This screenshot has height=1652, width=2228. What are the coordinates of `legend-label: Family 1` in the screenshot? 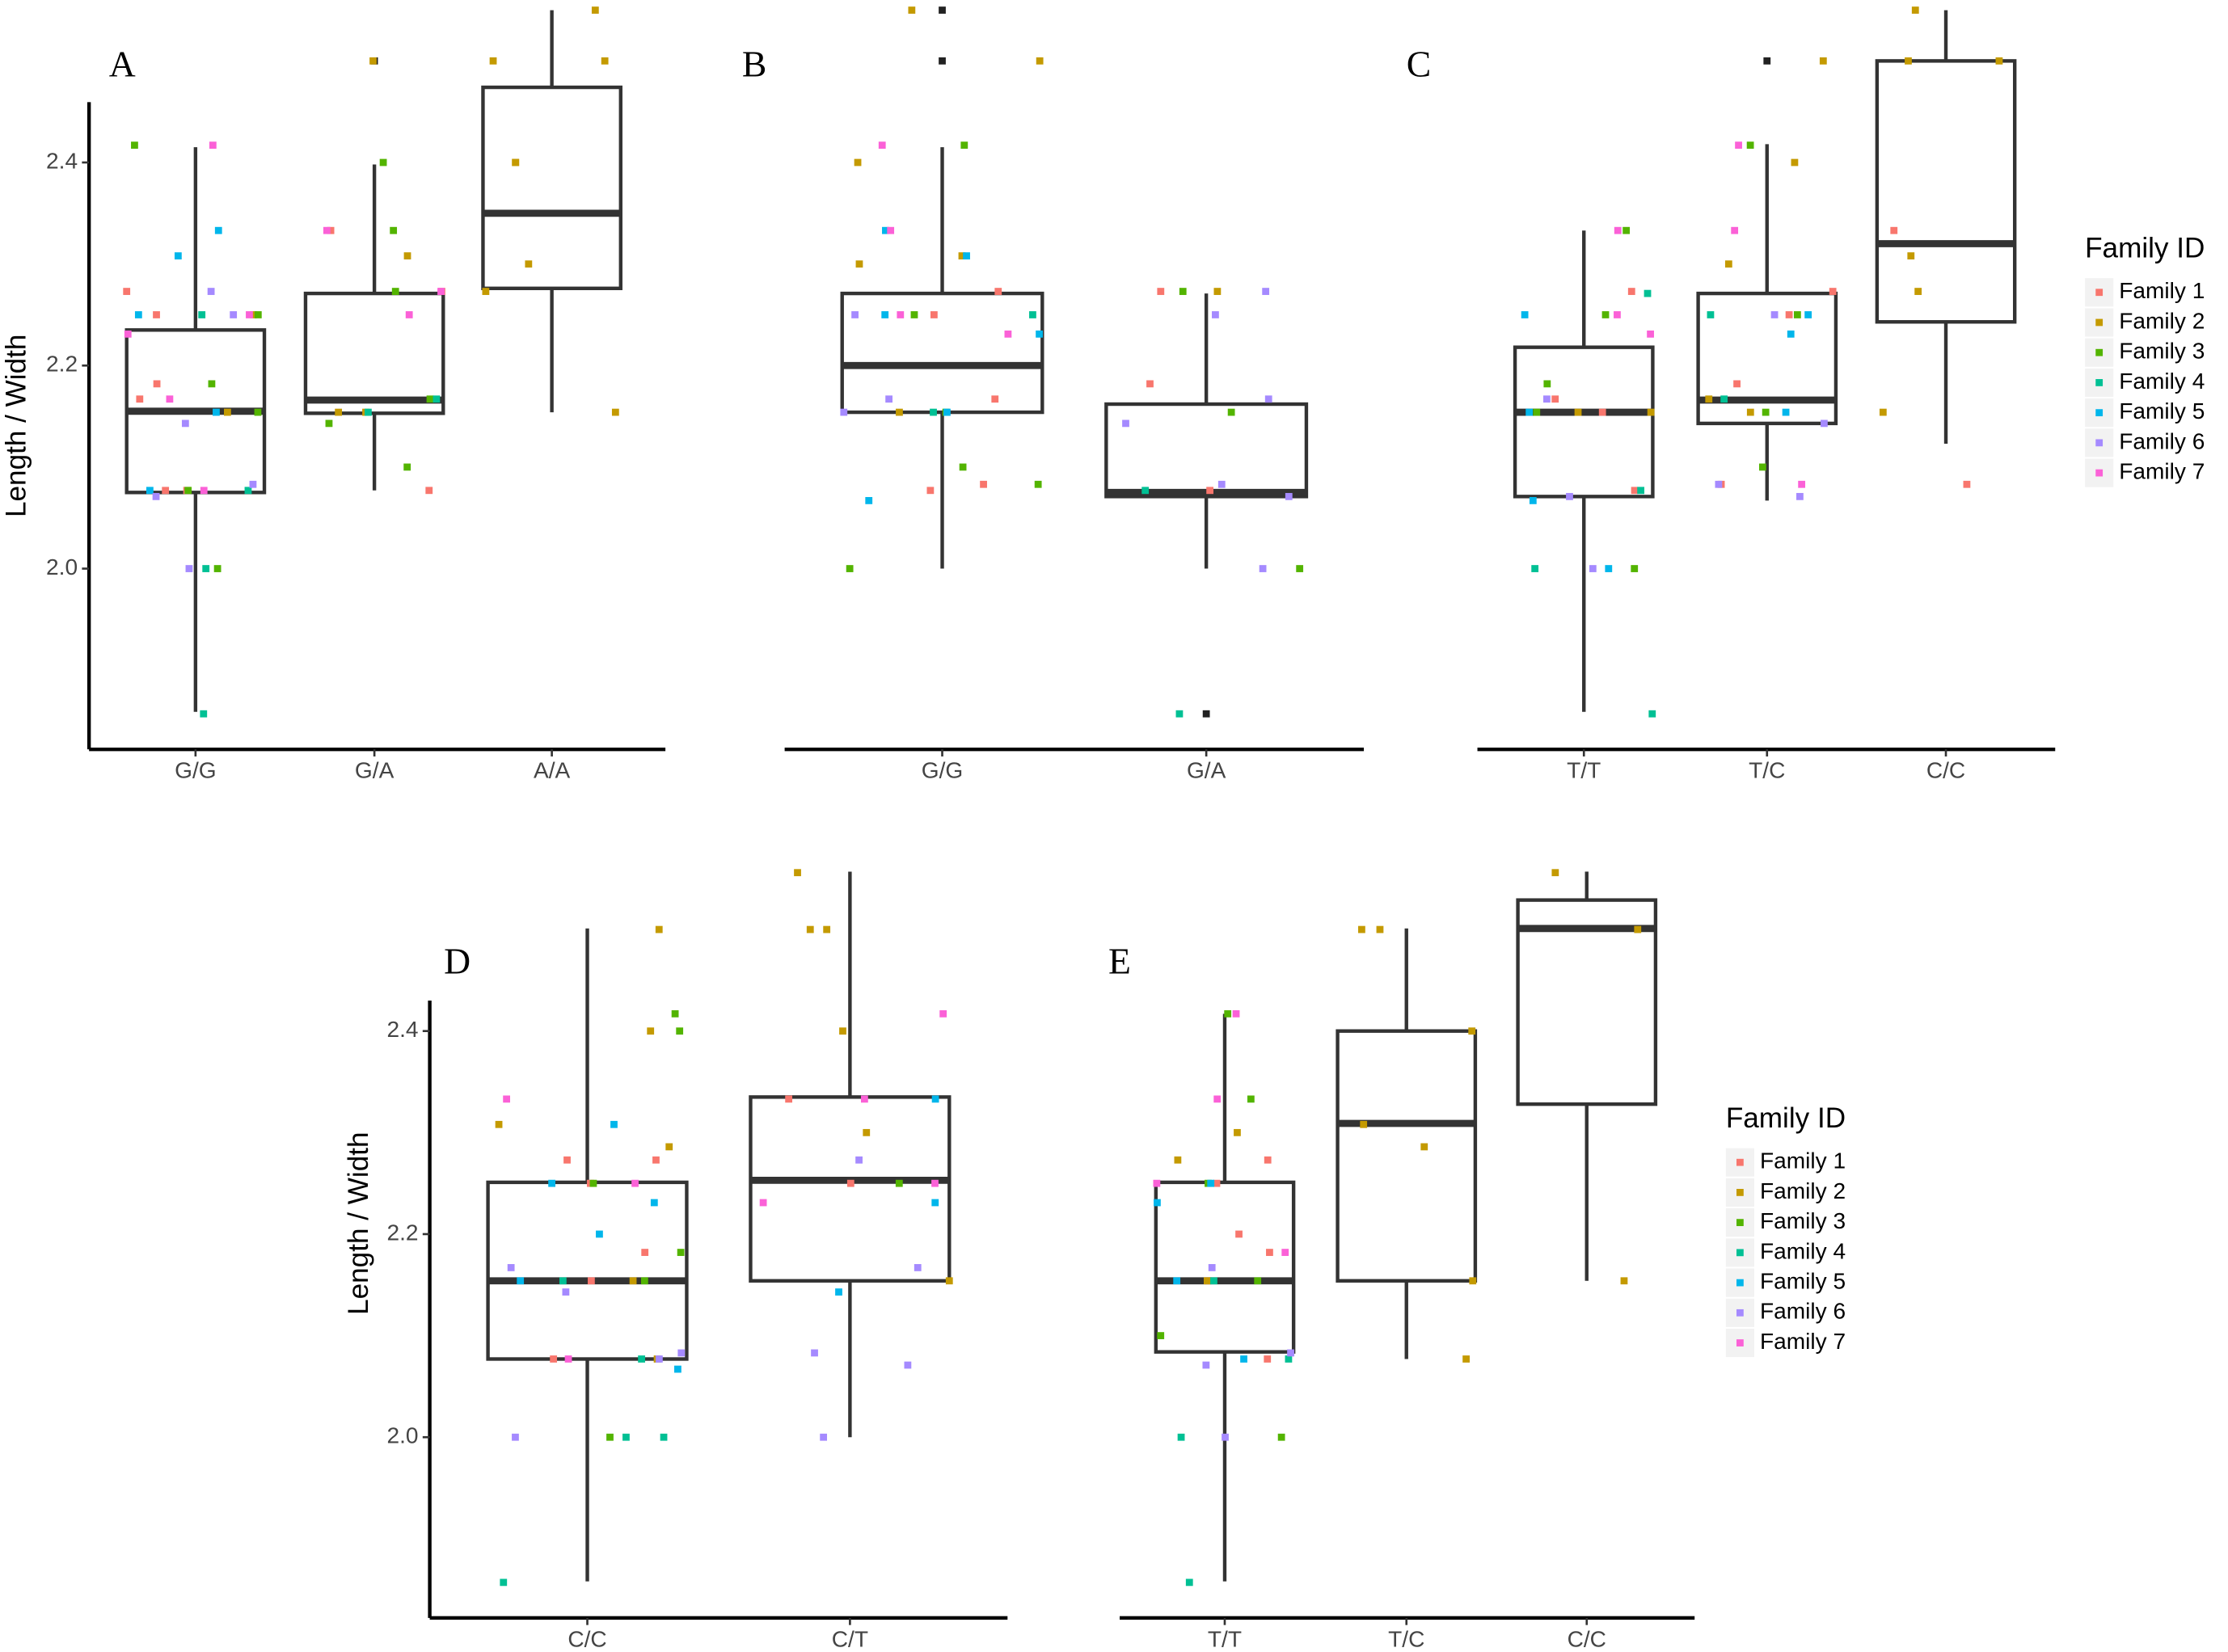 It's located at (1803, 1161).